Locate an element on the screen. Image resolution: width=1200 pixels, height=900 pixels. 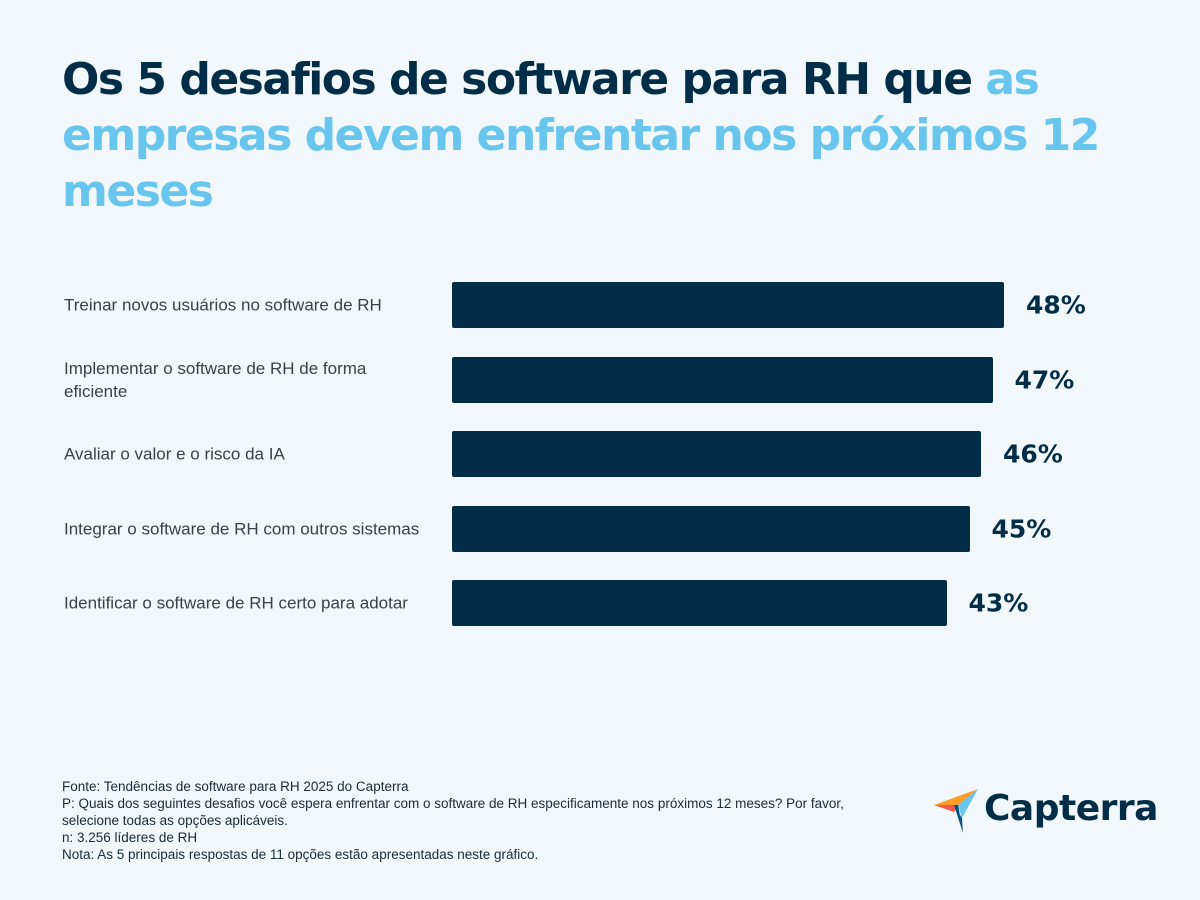
data-label: 48% is located at coordinates (1056, 305).